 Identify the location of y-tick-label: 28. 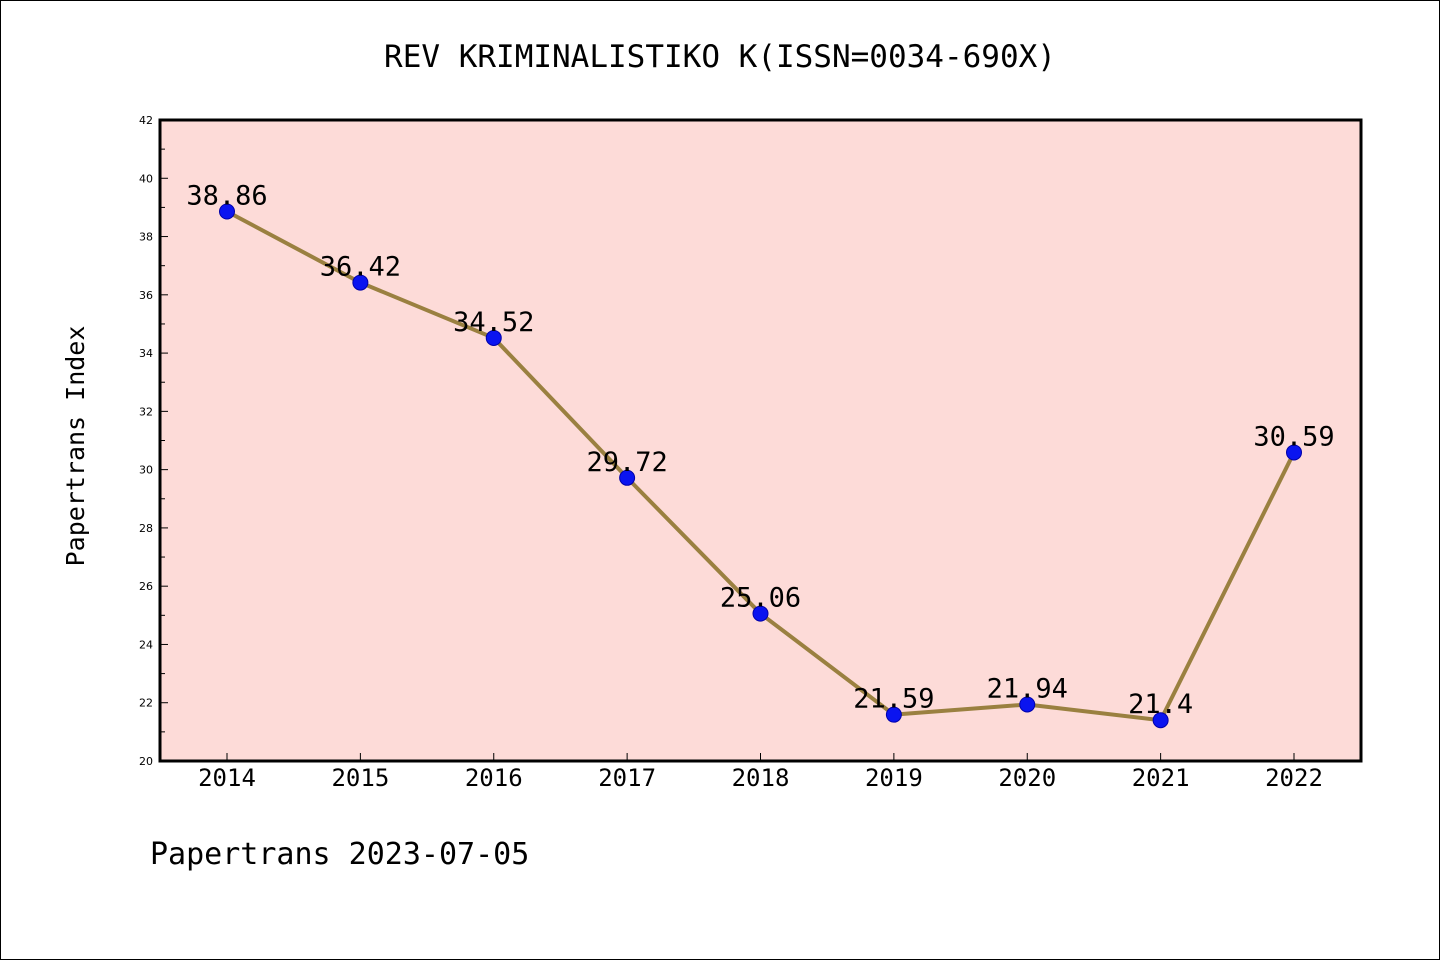
(146, 528).